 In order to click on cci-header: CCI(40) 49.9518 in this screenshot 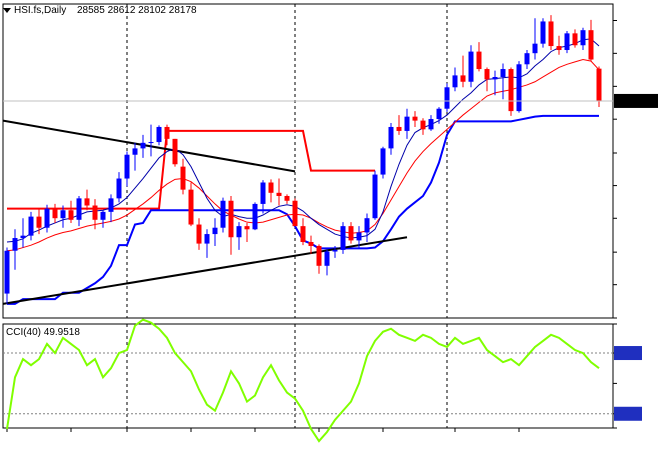, I will do `click(43, 332)`.